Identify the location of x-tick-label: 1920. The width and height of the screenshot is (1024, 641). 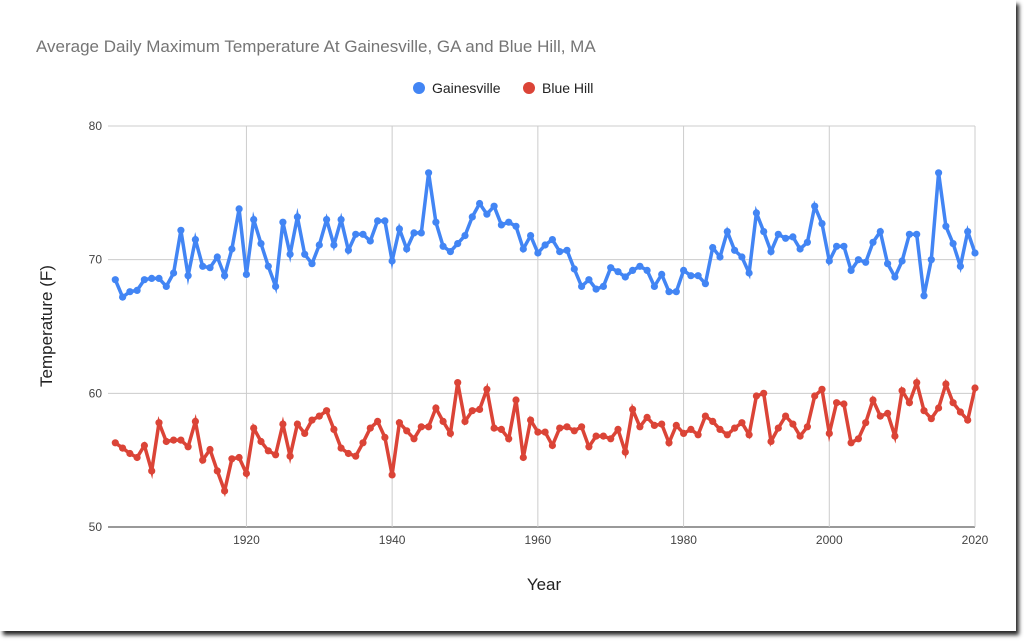
(246, 540).